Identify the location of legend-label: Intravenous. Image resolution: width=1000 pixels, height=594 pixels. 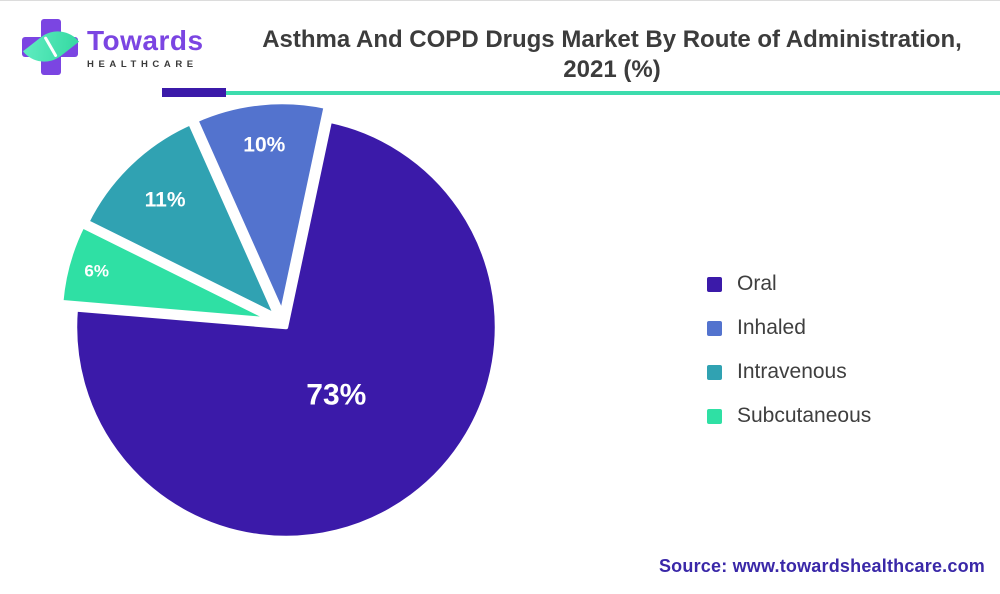
(792, 371).